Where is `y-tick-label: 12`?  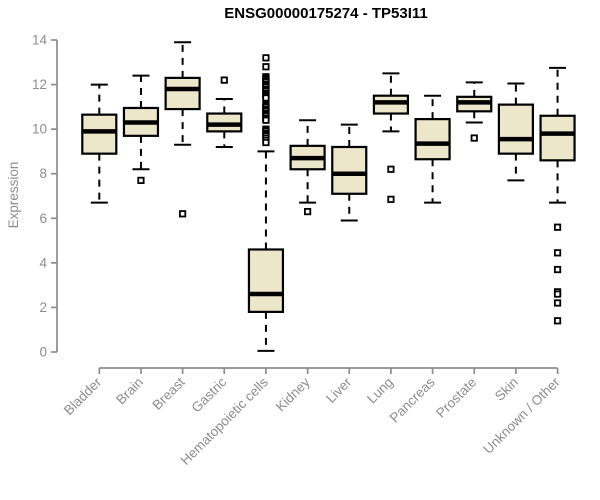 y-tick-label: 12 is located at coordinates (39, 84).